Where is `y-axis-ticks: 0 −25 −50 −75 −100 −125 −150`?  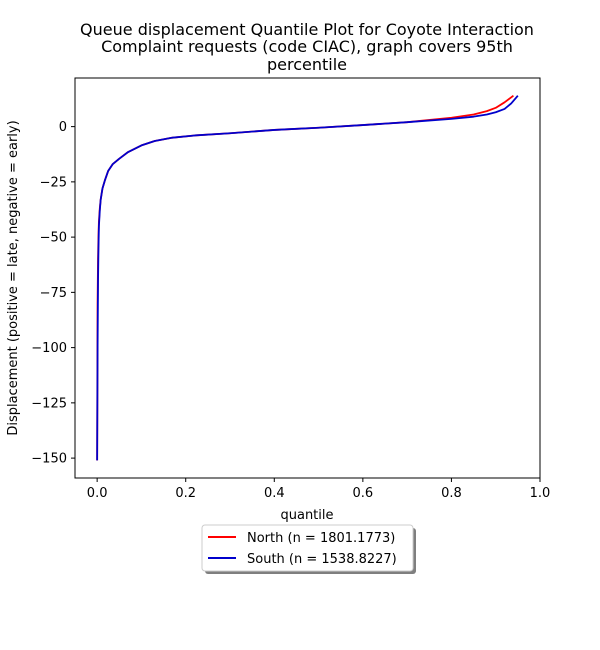
y-axis-ticks: 0 −25 −50 −75 −100 −125 −150 is located at coordinates (53, 293).